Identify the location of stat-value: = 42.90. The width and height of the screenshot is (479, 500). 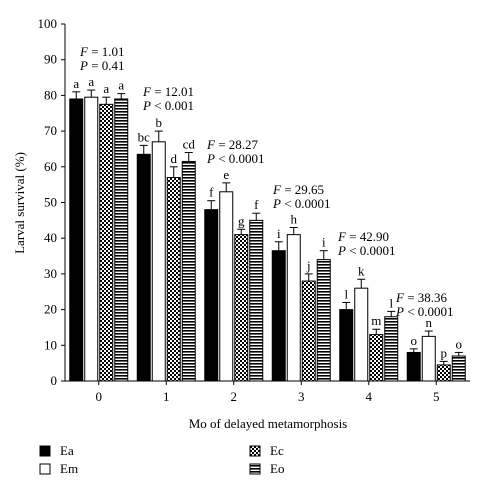
(367, 236).